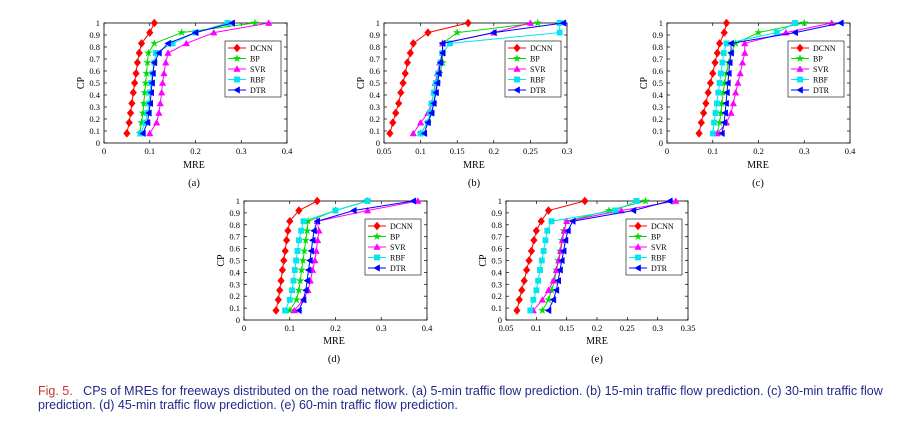 This screenshot has width=912, height=427. Describe the element at coordinates (356, 256) in the screenshot. I see `series-dtr` at that location.